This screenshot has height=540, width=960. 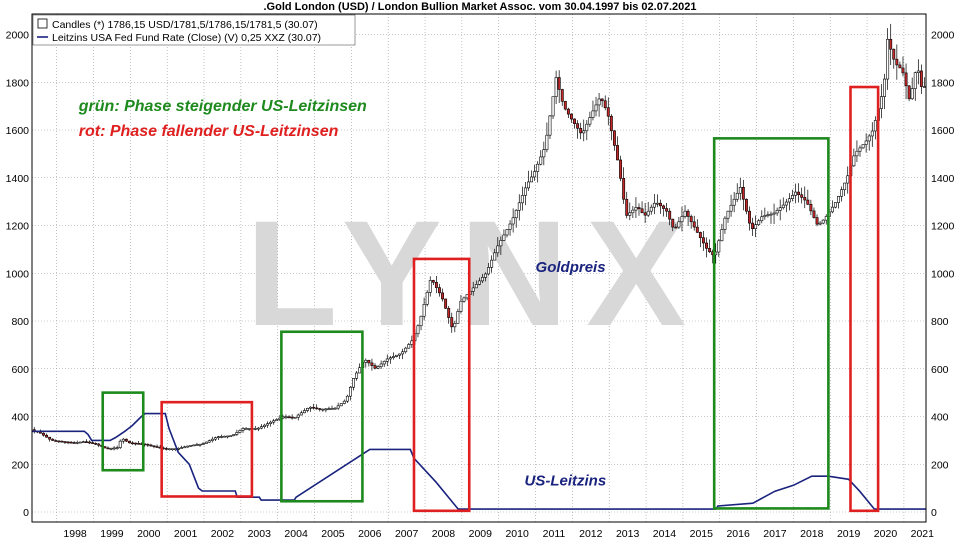 I want to click on y-tick-label-right: 1000, so click(x=943, y=274).